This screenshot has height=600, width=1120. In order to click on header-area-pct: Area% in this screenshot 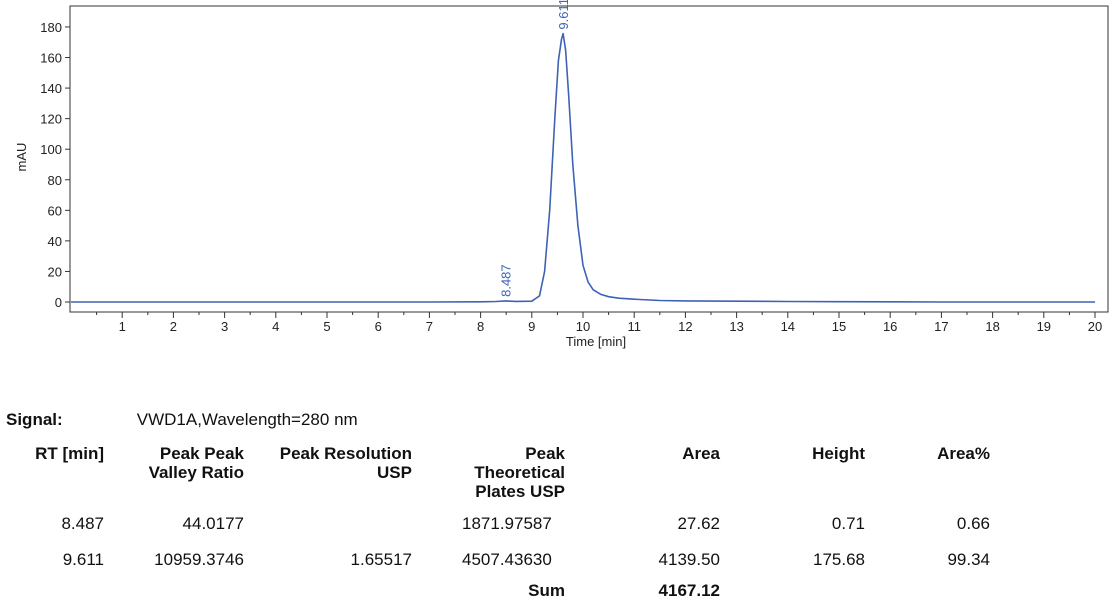, I will do `click(963, 453)`.